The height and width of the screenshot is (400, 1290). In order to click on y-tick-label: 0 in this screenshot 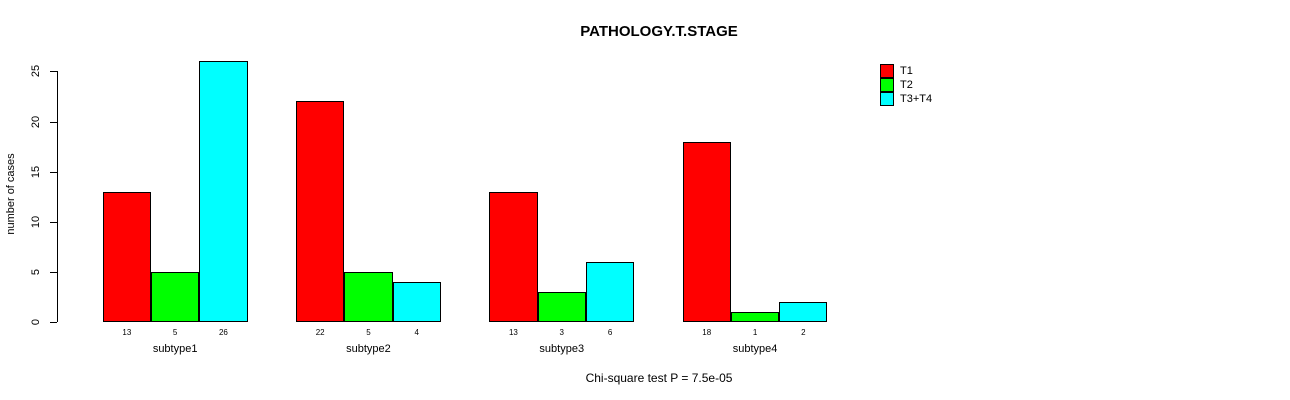, I will do `click(36, 322)`.